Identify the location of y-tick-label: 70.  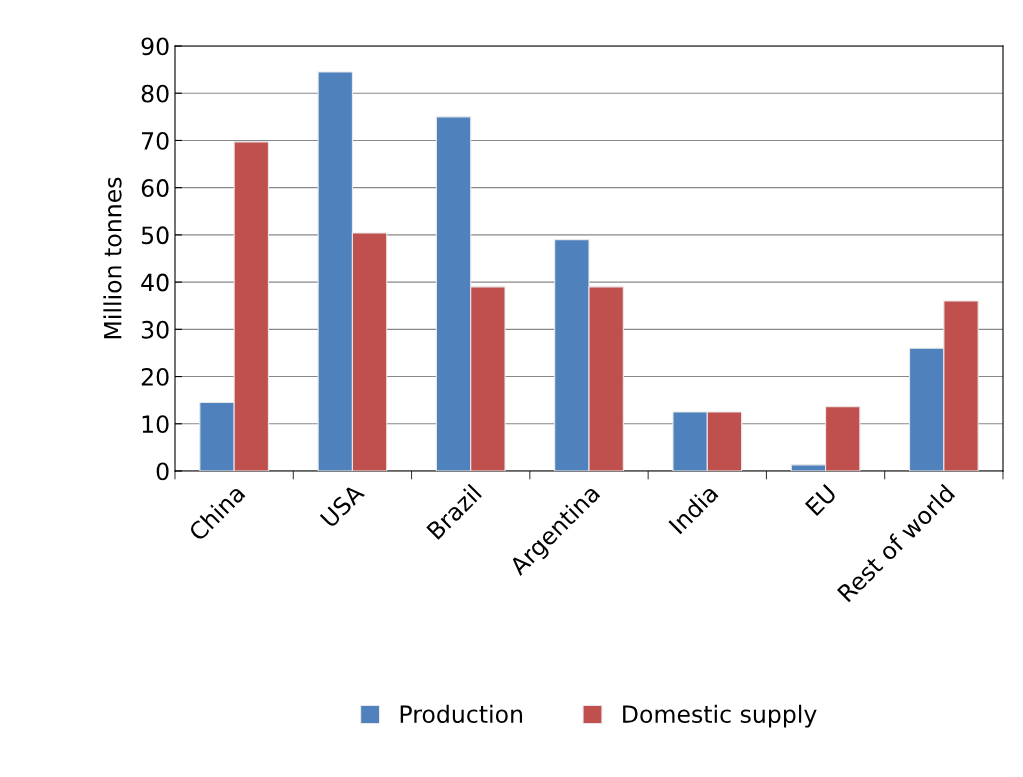
(155, 140).